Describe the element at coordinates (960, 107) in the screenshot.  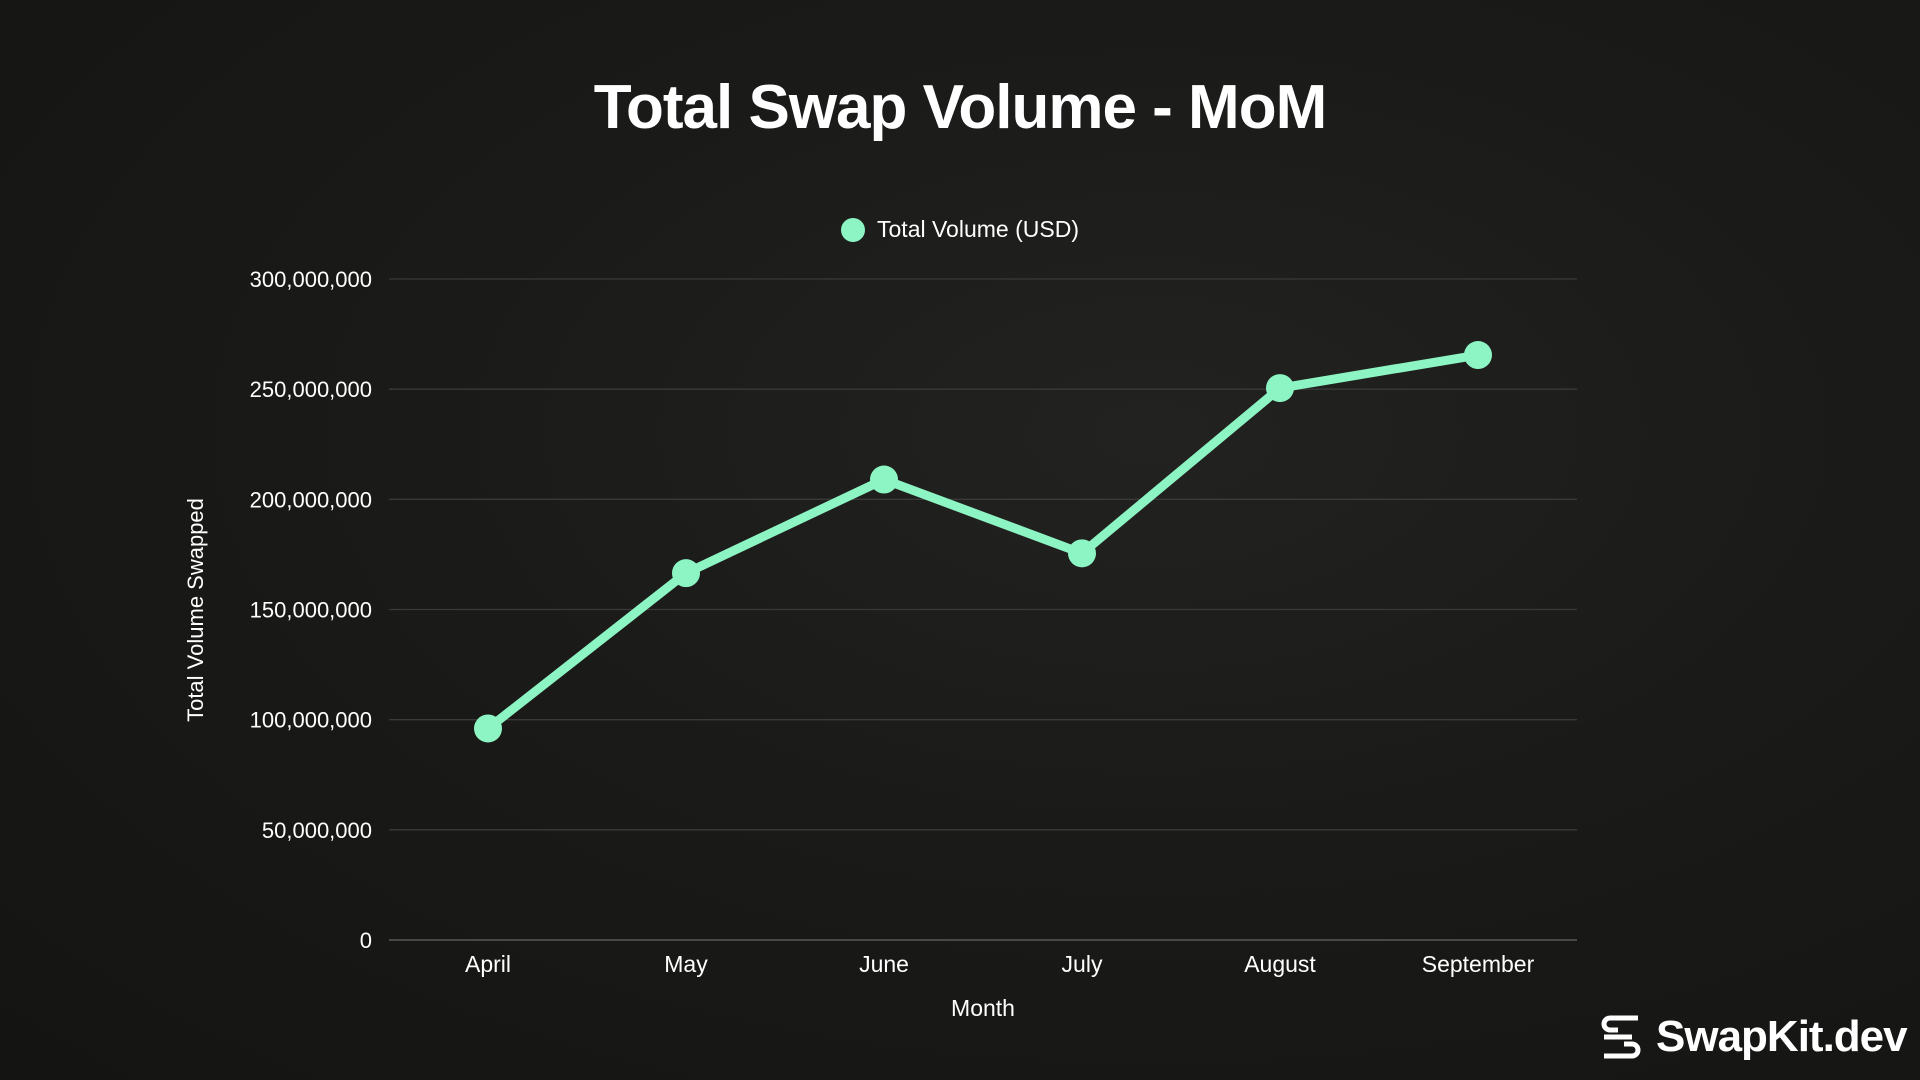
I see `chart-title: Total Swap Volume - MoM` at that location.